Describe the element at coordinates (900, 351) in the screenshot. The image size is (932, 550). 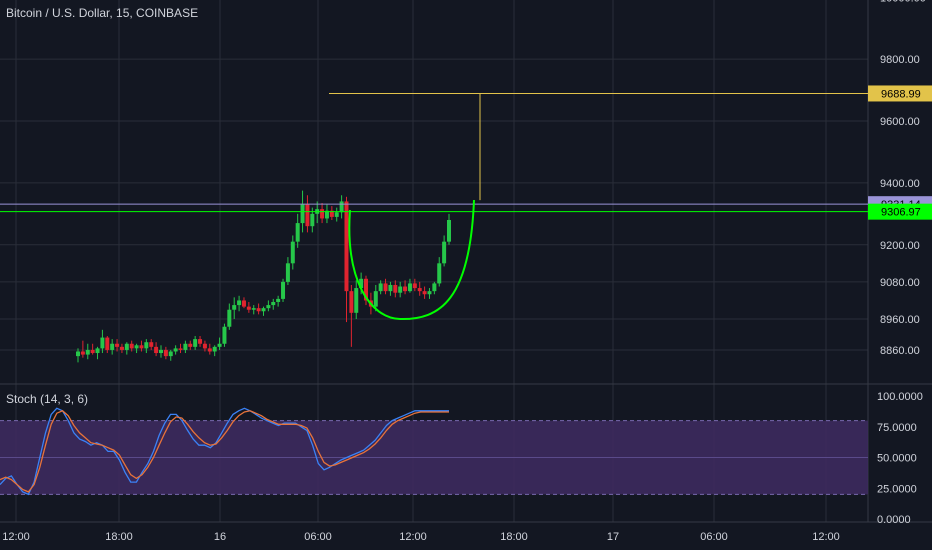
I see `price-tick-label: 8860.00` at that location.